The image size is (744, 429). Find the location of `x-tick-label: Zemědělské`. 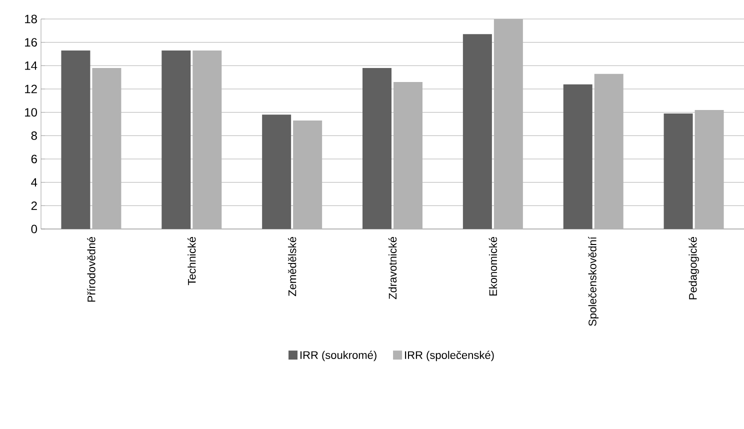

x-tick-label: Zemědělské is located at coordinates (292, 266).